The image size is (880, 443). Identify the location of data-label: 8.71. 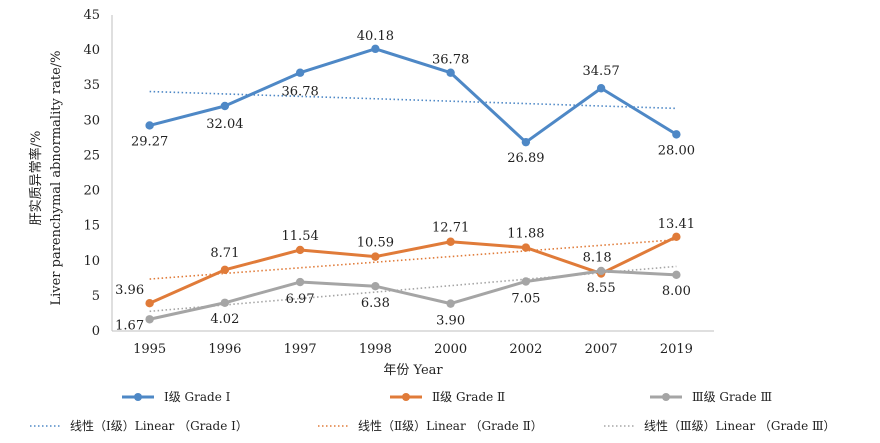
(224, 253).